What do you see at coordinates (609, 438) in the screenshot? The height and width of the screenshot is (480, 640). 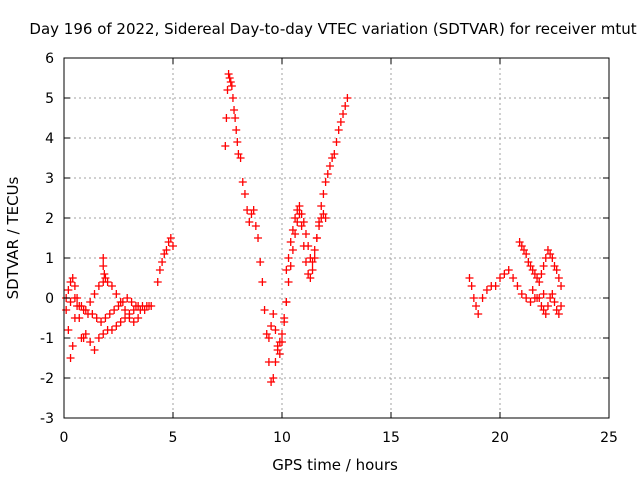 I see `x-tick-label: 25` at bounding box center [609, 438].